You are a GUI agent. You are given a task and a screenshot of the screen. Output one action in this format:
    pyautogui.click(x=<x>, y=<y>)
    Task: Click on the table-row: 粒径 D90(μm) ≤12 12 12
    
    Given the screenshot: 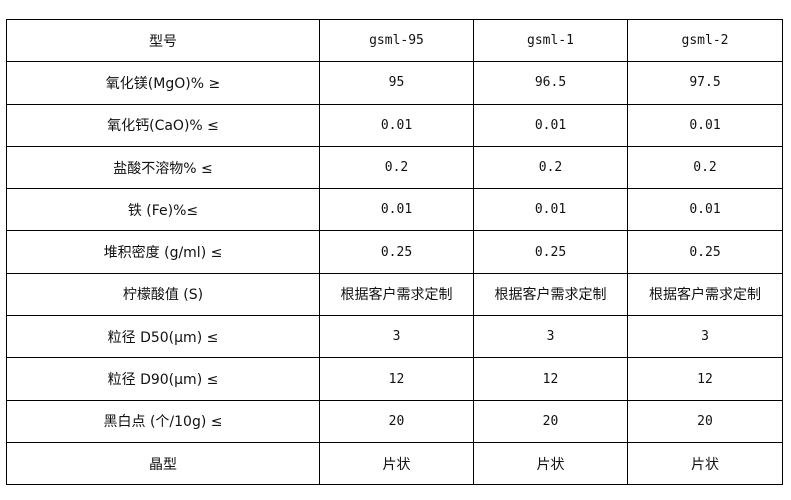 What is the action you would take?
    pyautogui.click(x=394, y=379)
    